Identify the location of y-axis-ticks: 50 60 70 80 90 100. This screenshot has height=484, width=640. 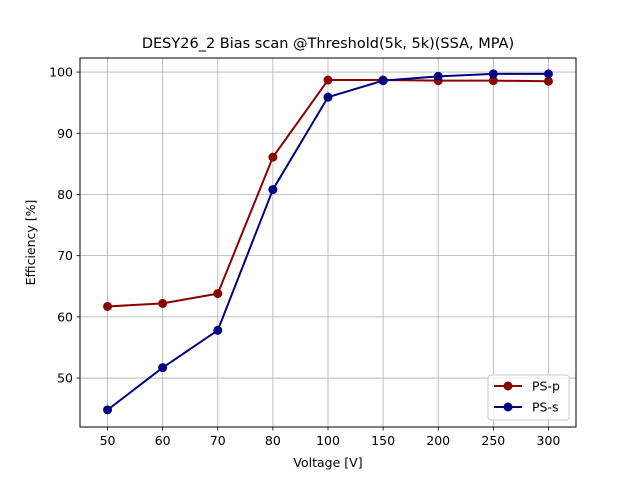
(64, 225).